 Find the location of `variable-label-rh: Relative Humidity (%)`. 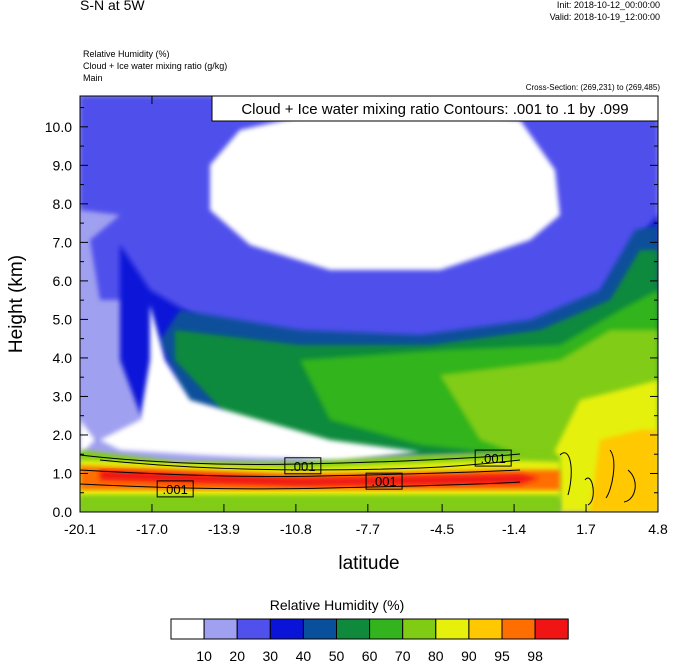

variable-label-rh: Relative Humidity (%) is located at coordinates (126, 54).